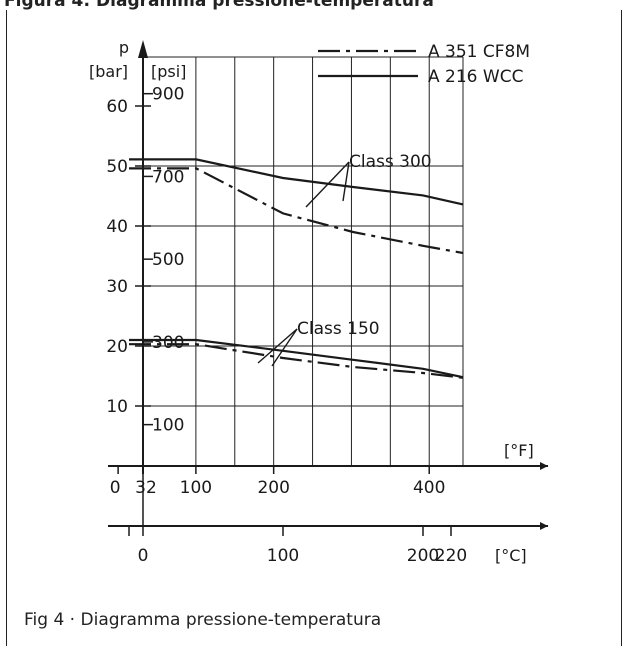 The height and width of the screenshot is (646, 629). What do you see at coordinates (124, 47) in the screenshot?
I see `y-axis-label: p` at bounding box center [124, 47].